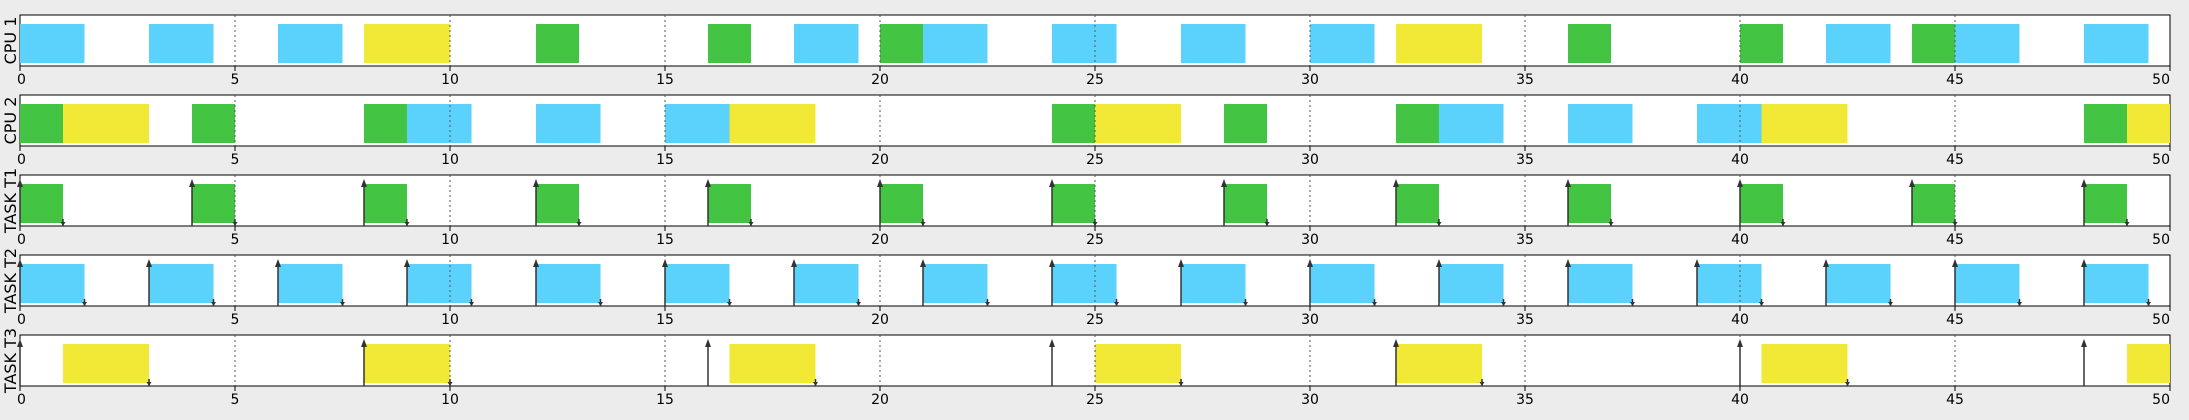 The width and height of the screenshot is (2189, 420). What do you see at coordinates (2161, 160) in the screenshot?
I see `tick-label-cpu-2-50: 50` at bounding box center [2161, 160].